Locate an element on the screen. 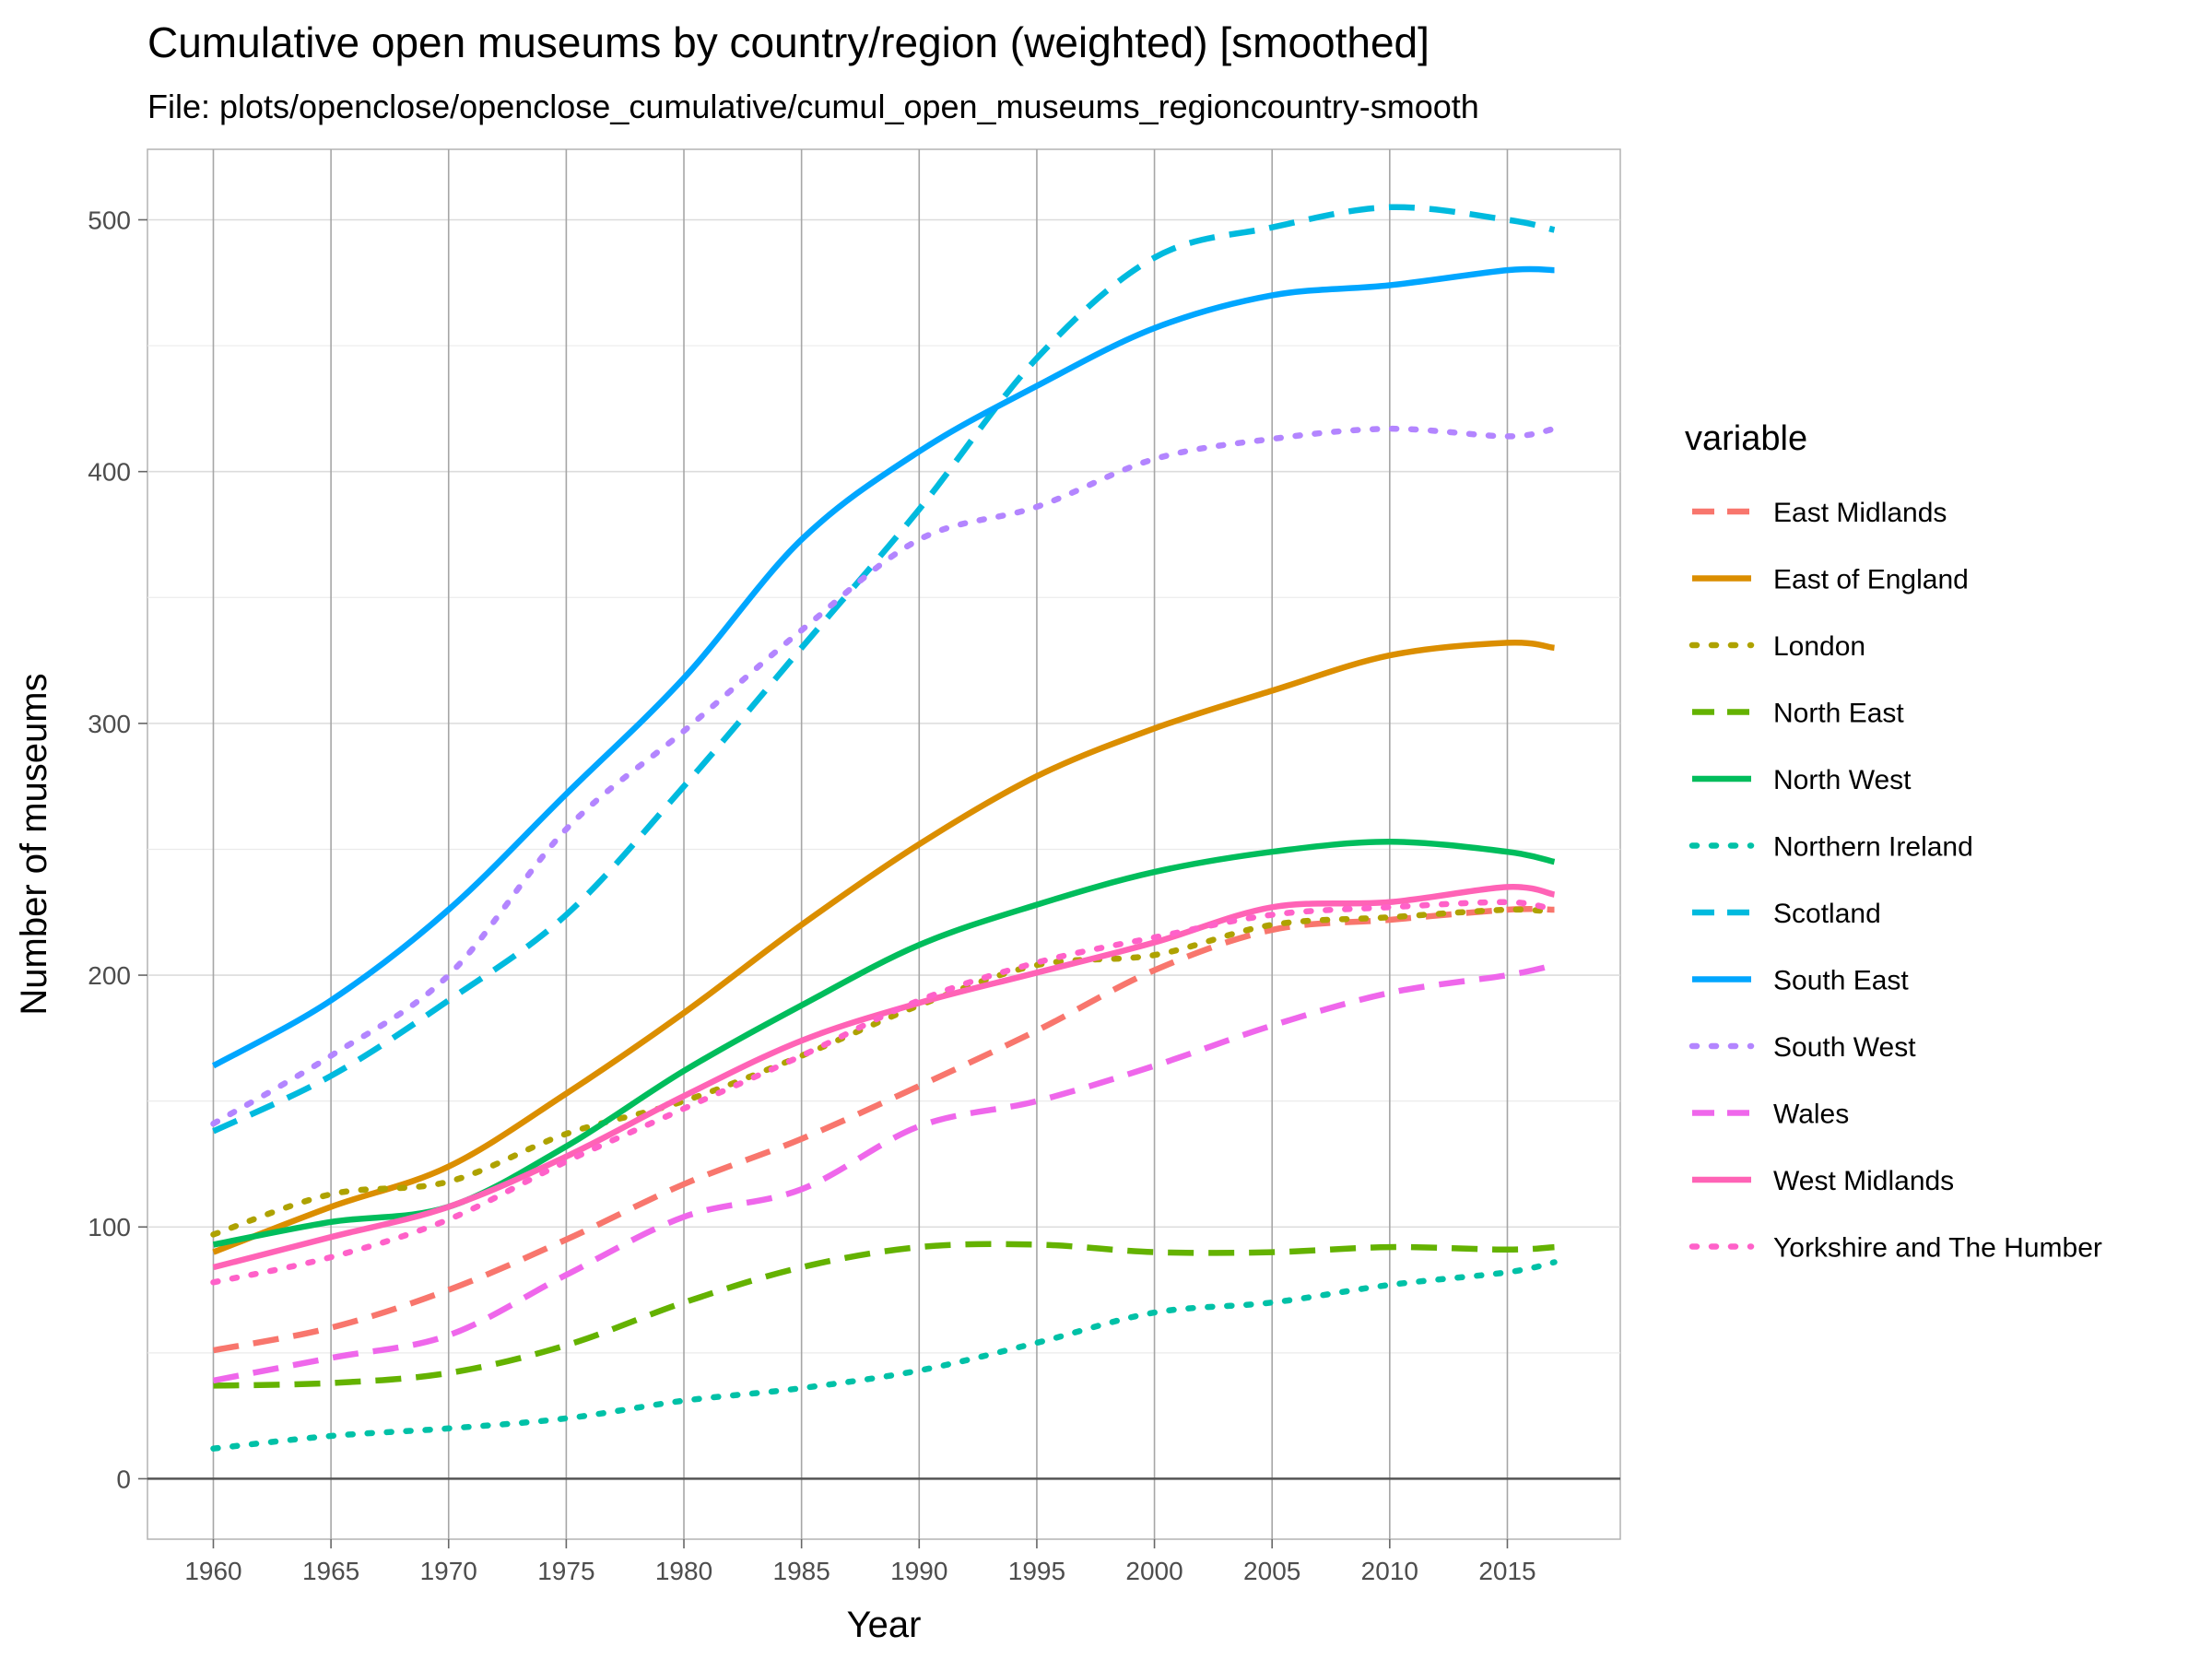 Image resolution: width=2212 pixels, height=1659 pixels. legend-item-north-west: North West is located at coordinates (1802, 780).